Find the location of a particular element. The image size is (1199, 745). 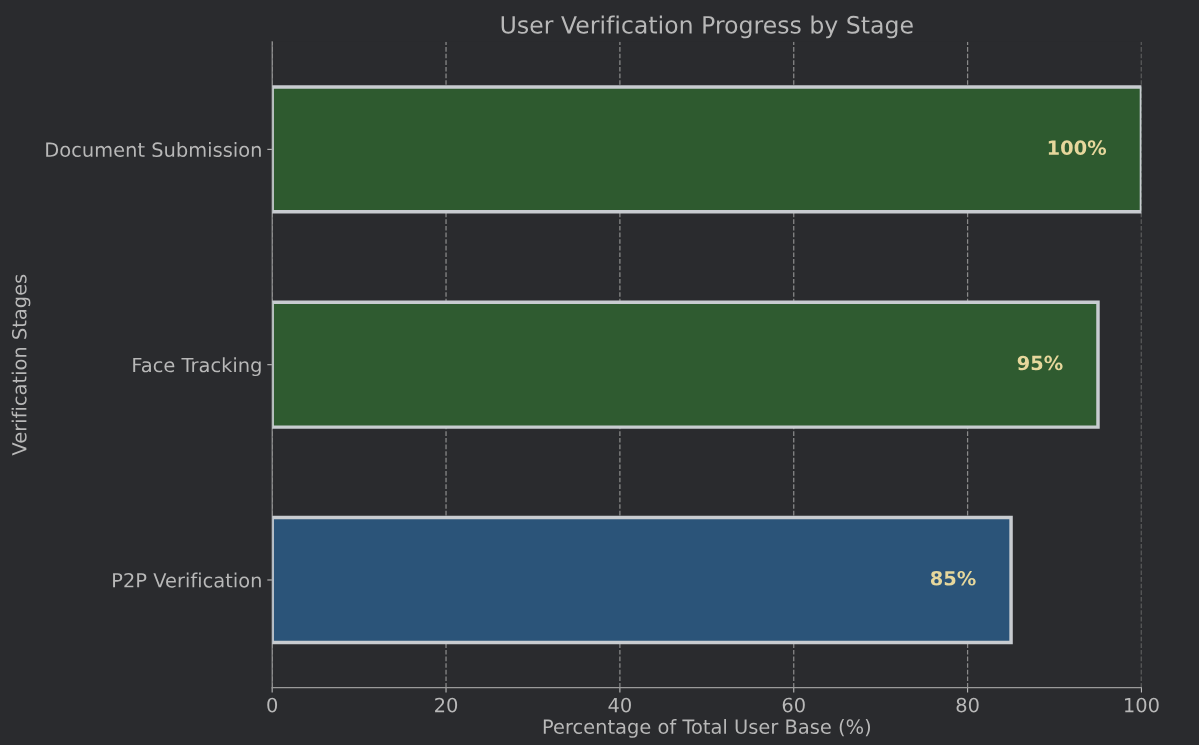

x-tick-label: 80 is located at coordinates (967, 705).